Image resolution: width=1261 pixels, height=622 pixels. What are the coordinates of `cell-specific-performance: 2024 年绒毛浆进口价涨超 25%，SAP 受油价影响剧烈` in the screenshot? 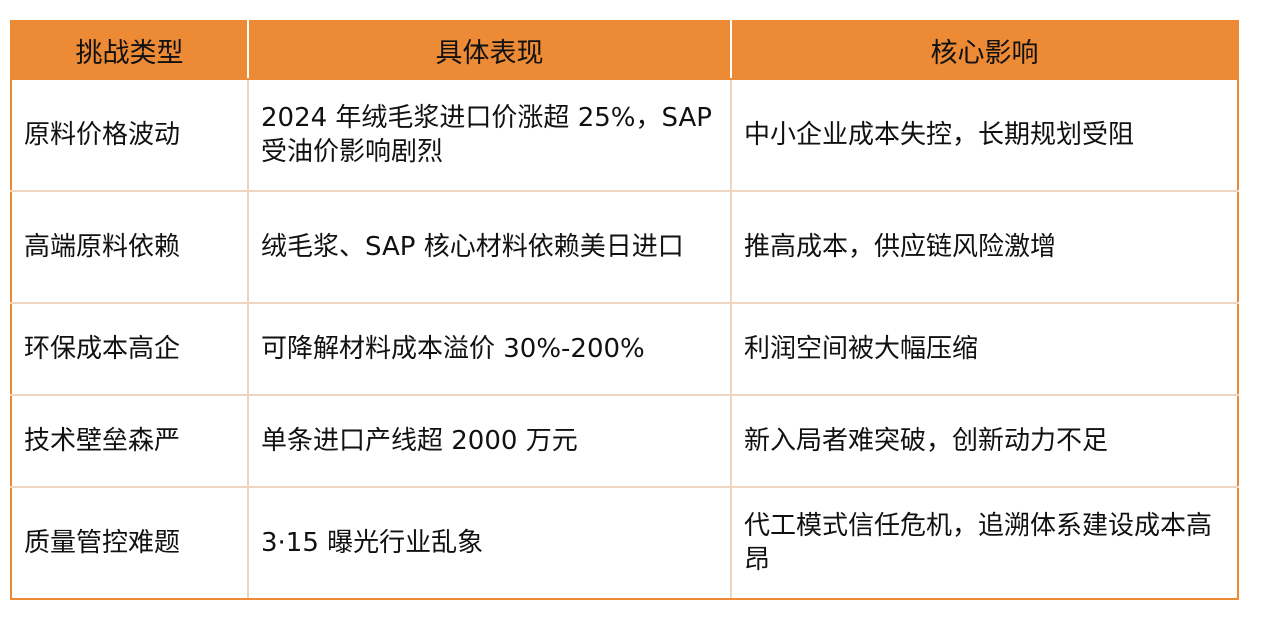 It's located at (489, 135).